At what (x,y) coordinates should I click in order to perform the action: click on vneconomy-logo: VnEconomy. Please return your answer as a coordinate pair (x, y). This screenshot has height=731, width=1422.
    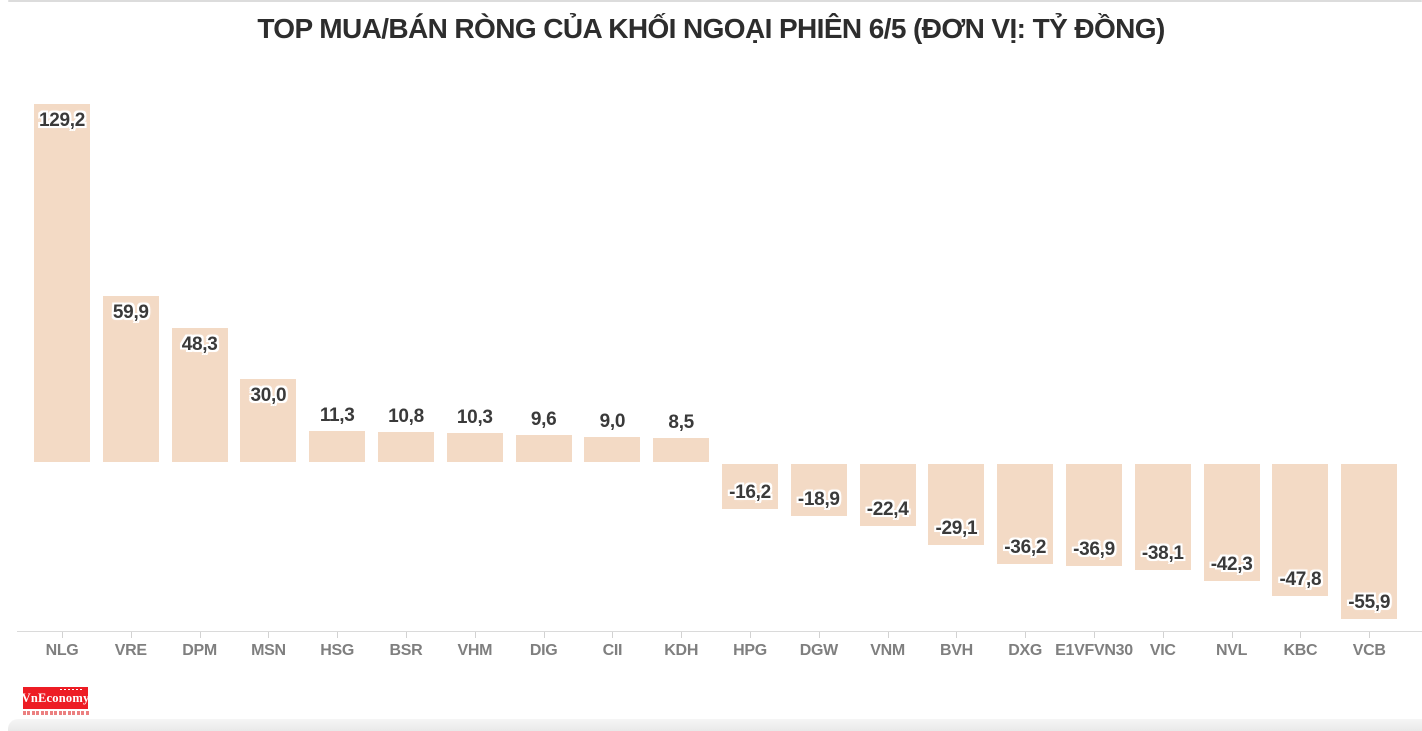
    Looking at the image, I should click on (55, 698).